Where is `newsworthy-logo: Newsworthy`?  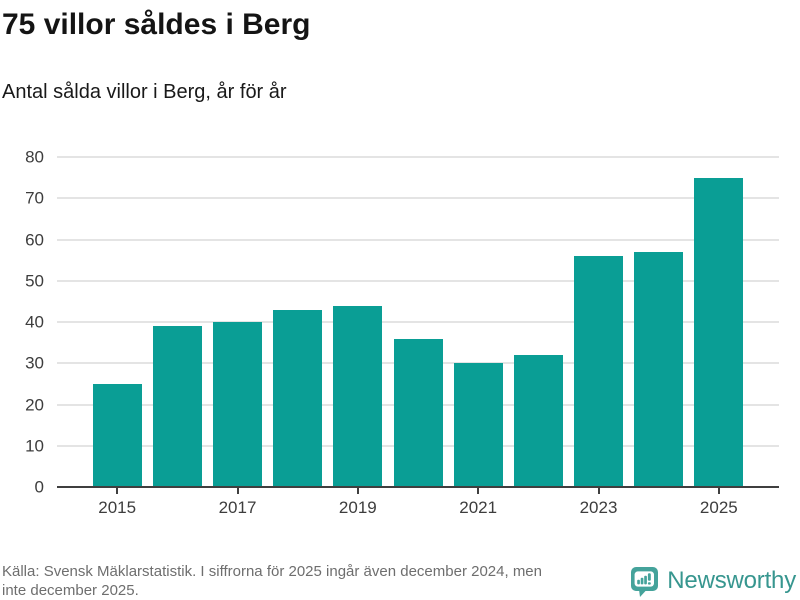
newsworthy-logo: Newsworthy is located at coordinates (713, 581).